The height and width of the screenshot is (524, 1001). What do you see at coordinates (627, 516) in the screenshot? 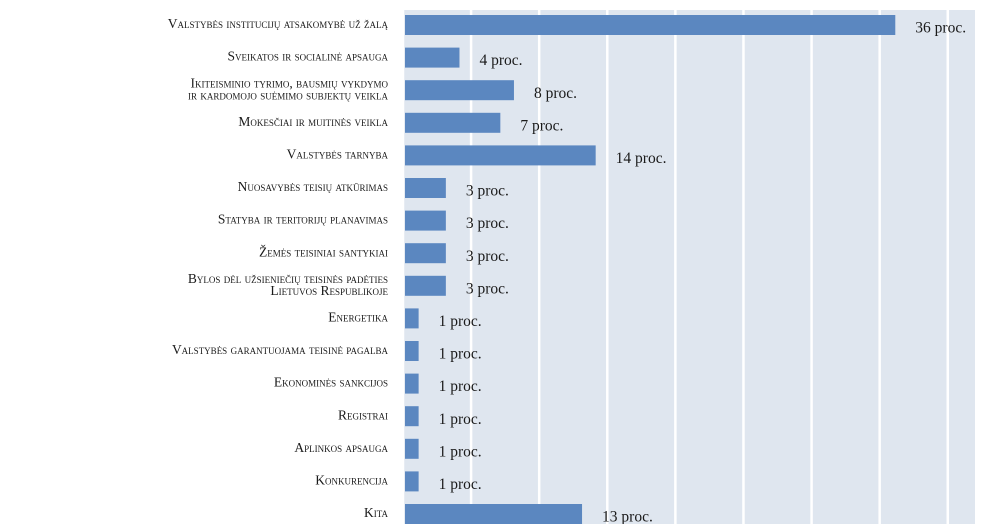
I see `value-label: 13 proc.` at bounding box center [627, 516].